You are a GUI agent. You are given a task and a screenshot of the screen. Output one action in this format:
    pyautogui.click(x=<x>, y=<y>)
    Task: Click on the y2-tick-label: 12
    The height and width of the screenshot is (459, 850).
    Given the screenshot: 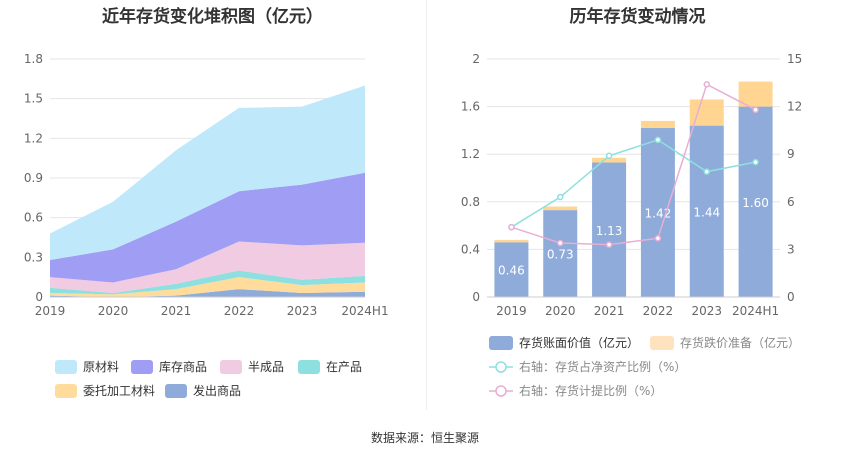 What is the action you would take?
    pyautogui.click(x=794, y=107)
    